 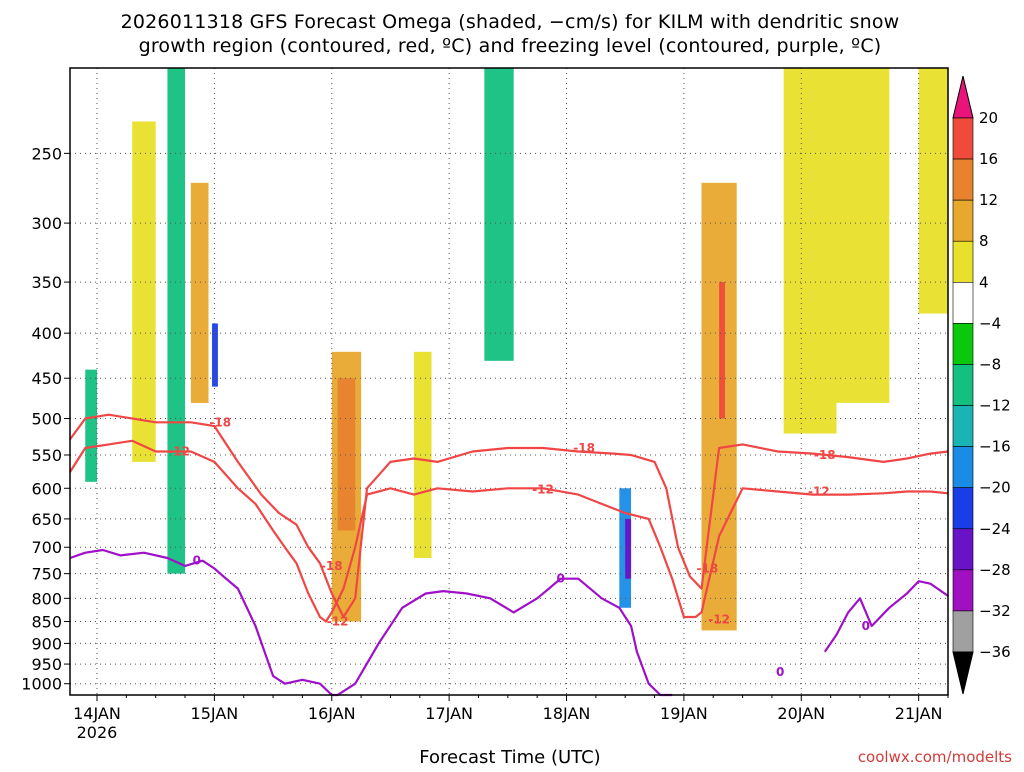 What do you see at coordinates (46, 547) in the screenshot?
I see `y-tick-label: 700` at bounding box center [46, 547].